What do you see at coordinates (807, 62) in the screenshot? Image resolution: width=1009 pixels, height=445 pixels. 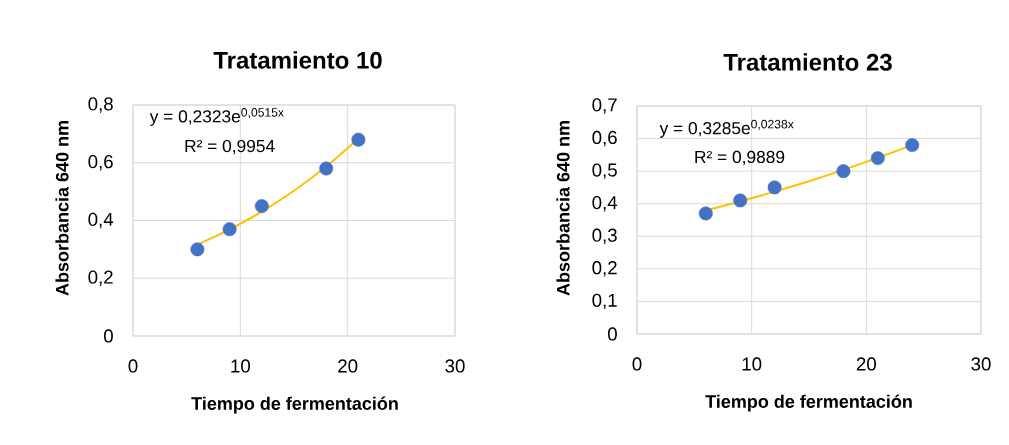 I see `chart-title: Tratamiento 23` at bounding box center [807, 62].